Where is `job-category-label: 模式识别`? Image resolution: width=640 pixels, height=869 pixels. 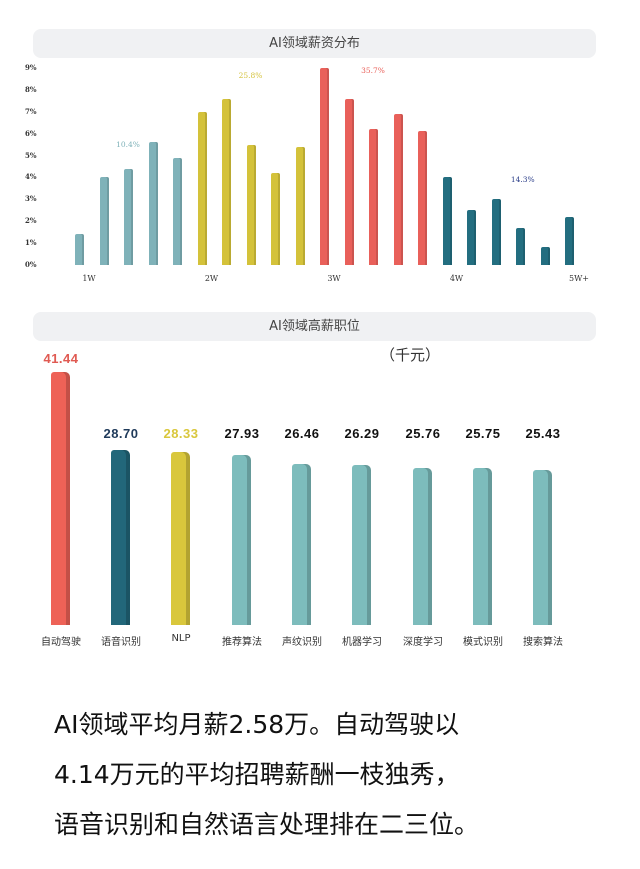
job-category-label: 模式识别 is located at coordinates (483, 642).